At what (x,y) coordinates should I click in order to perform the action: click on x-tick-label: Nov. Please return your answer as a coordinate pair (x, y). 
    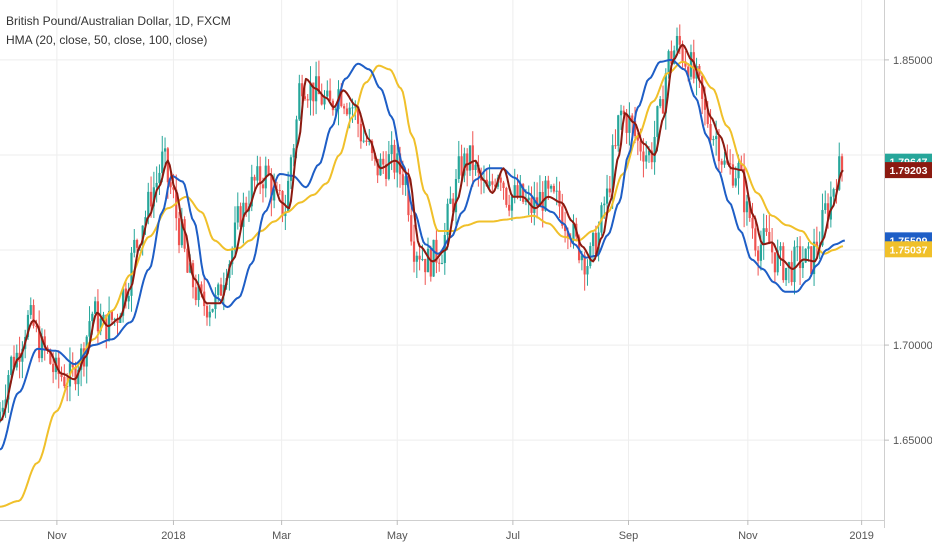
    Looking at the image, I should click on (57, 536).